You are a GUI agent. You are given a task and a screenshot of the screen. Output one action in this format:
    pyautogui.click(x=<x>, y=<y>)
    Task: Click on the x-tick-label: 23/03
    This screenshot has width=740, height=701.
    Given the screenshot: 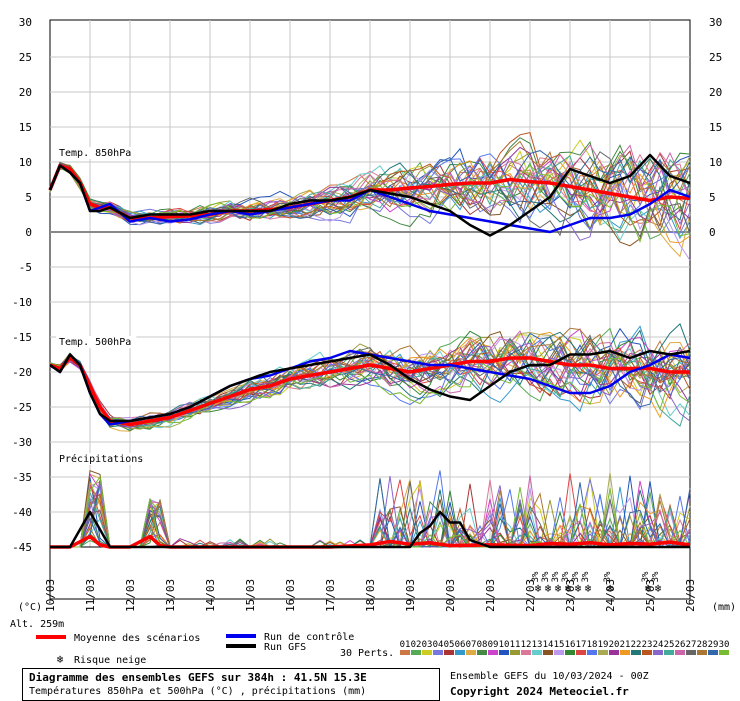 What is the action you would take?
    pyautogui.click(x=570, y=595)
    